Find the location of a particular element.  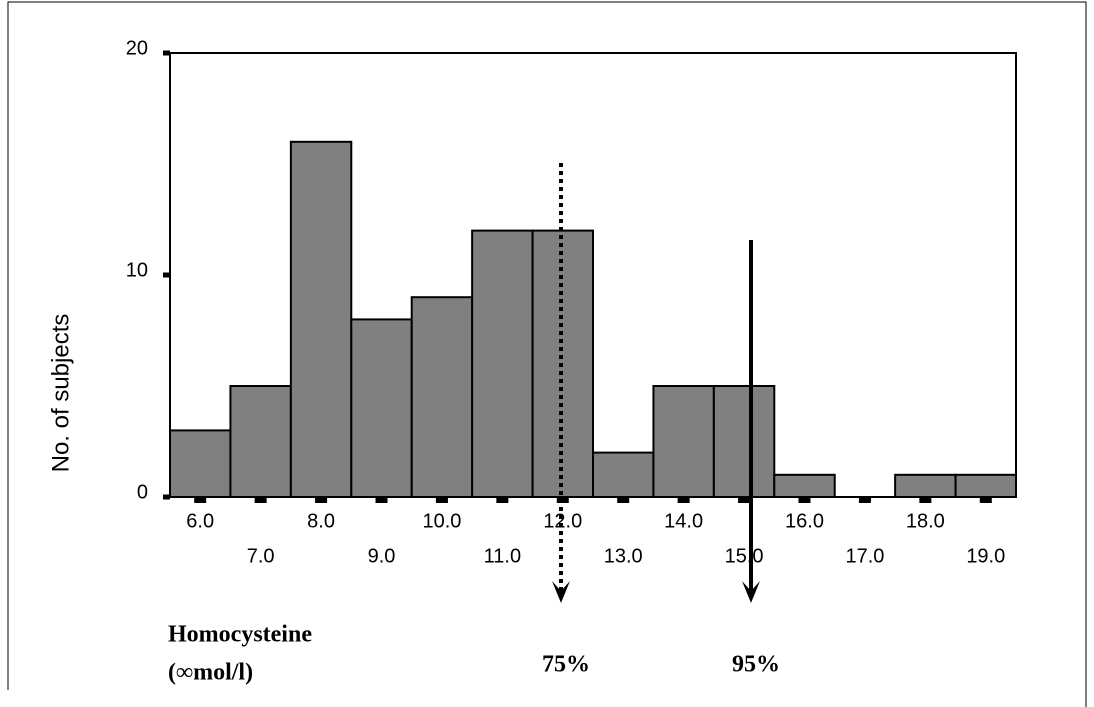

y-tick-label: 20 is located at coordinates (137, 48).